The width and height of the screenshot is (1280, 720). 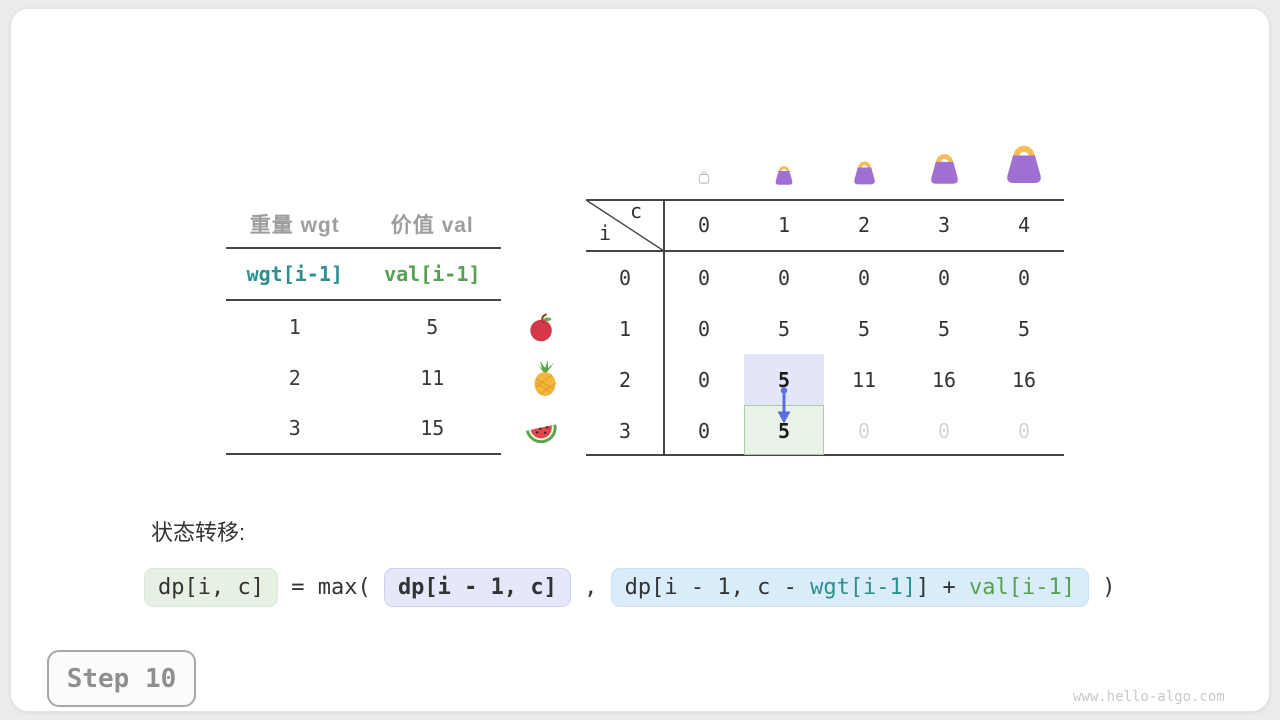 I want to click on dp-cell-1-2: 5, so click(x=864, y=328).